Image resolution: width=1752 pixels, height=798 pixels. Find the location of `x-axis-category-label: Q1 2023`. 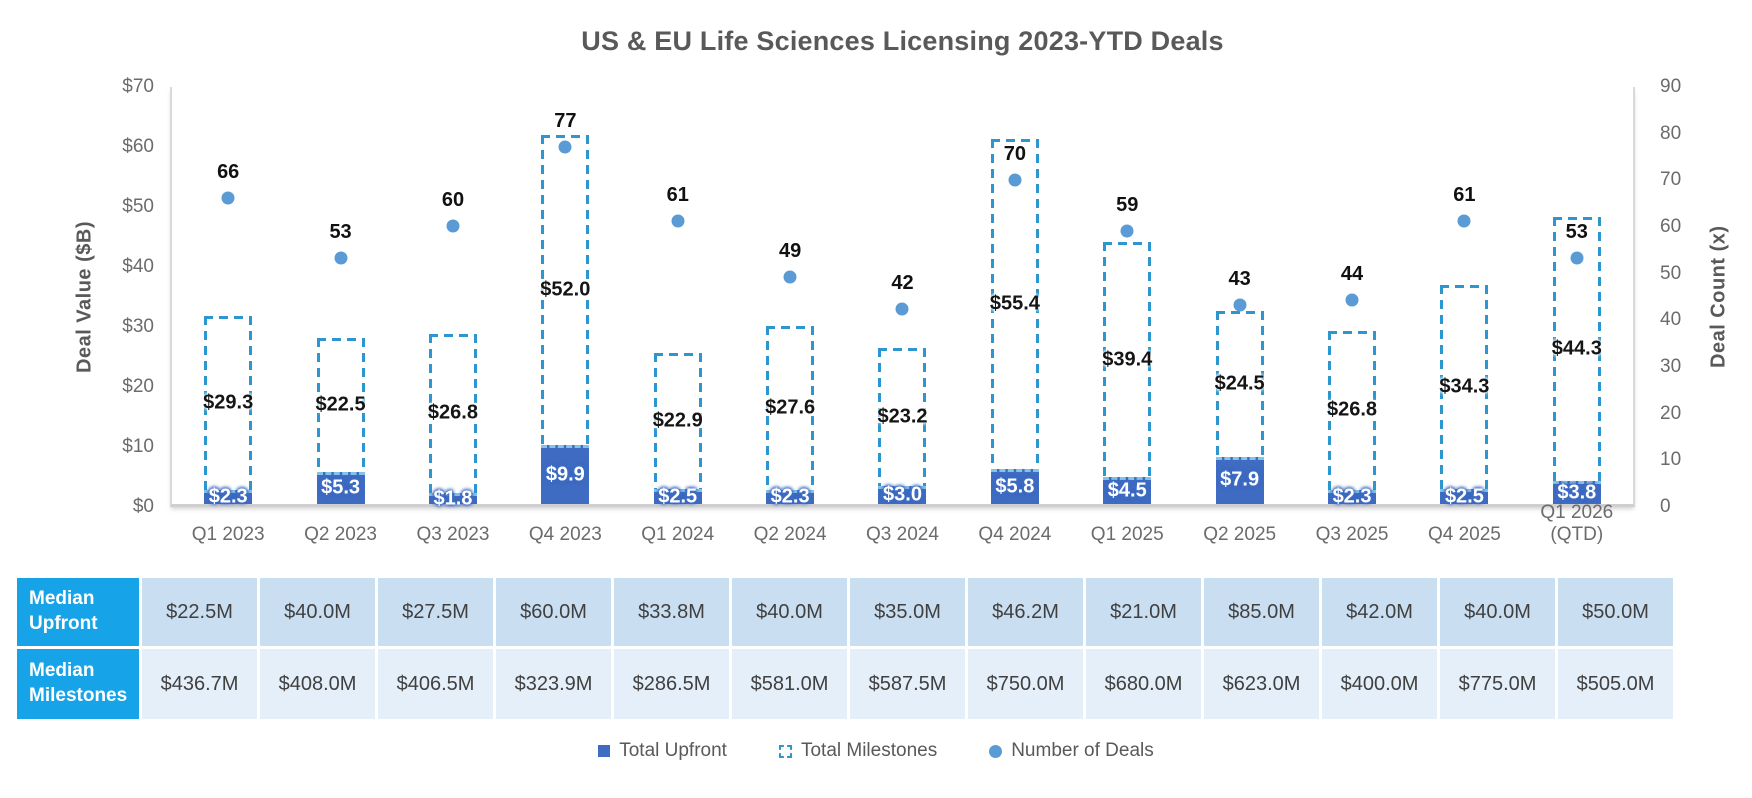

x-axis-category-label: Q1 2023 is located at coordinates (228, 534).